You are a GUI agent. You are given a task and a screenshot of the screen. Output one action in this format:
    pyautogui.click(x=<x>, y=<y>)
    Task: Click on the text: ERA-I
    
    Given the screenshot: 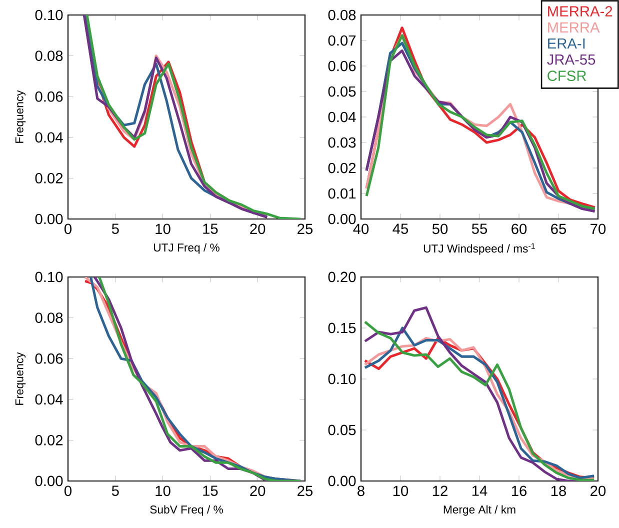 What is the action you would take?
    pyautogui.click(x=566, y=43)
    